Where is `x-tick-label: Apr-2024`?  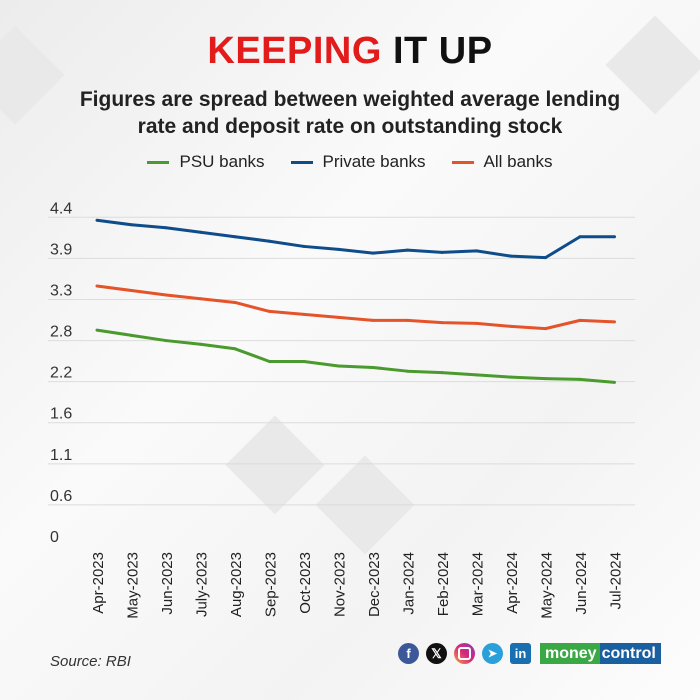
x-tick-label: Apr-2024 is located at coordinates (512, 583).